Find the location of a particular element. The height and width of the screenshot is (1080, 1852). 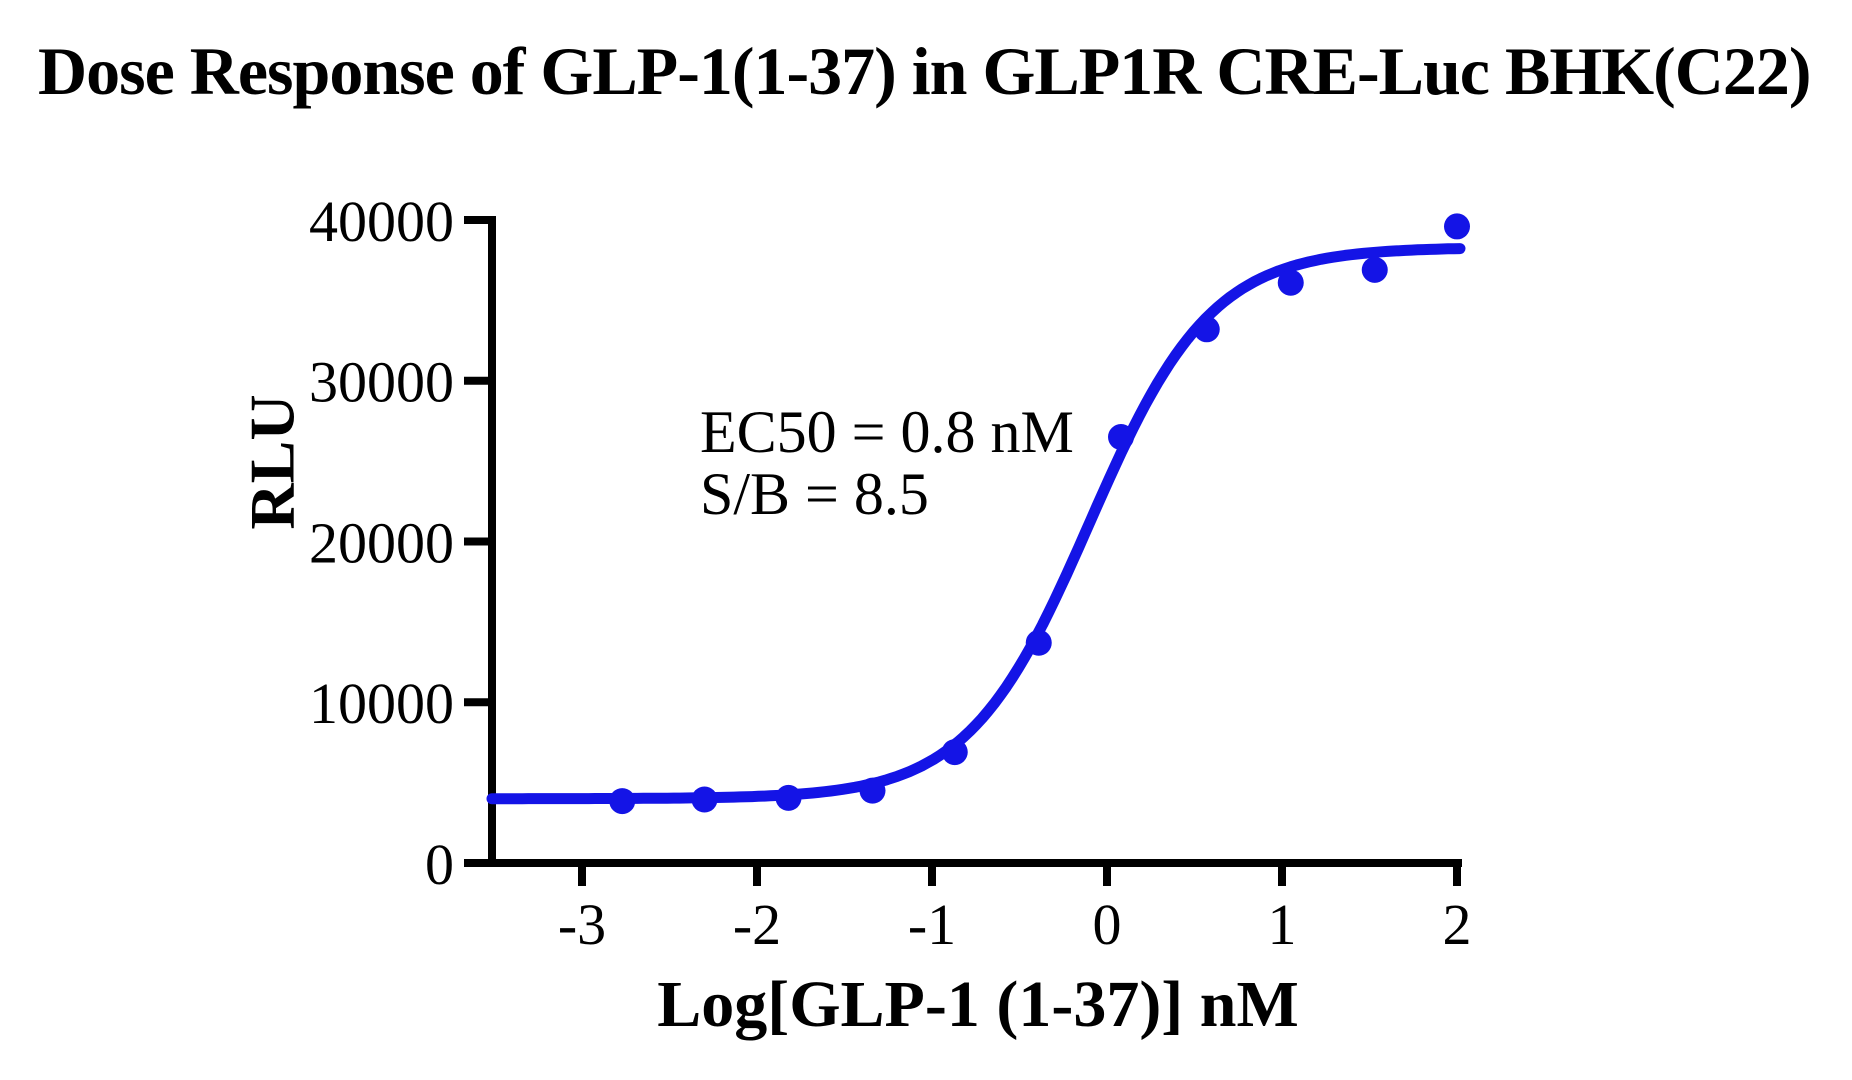

x-tick-label: 1 is located at coordinates (1282, 924).